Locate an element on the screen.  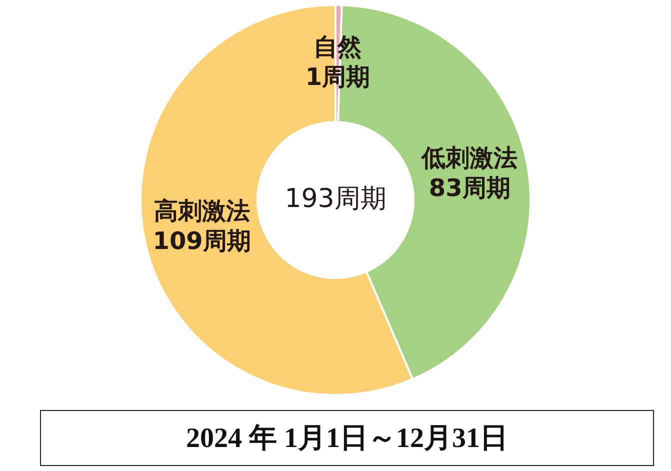
data-label: 109周期 is located at coordinates (201, 240).